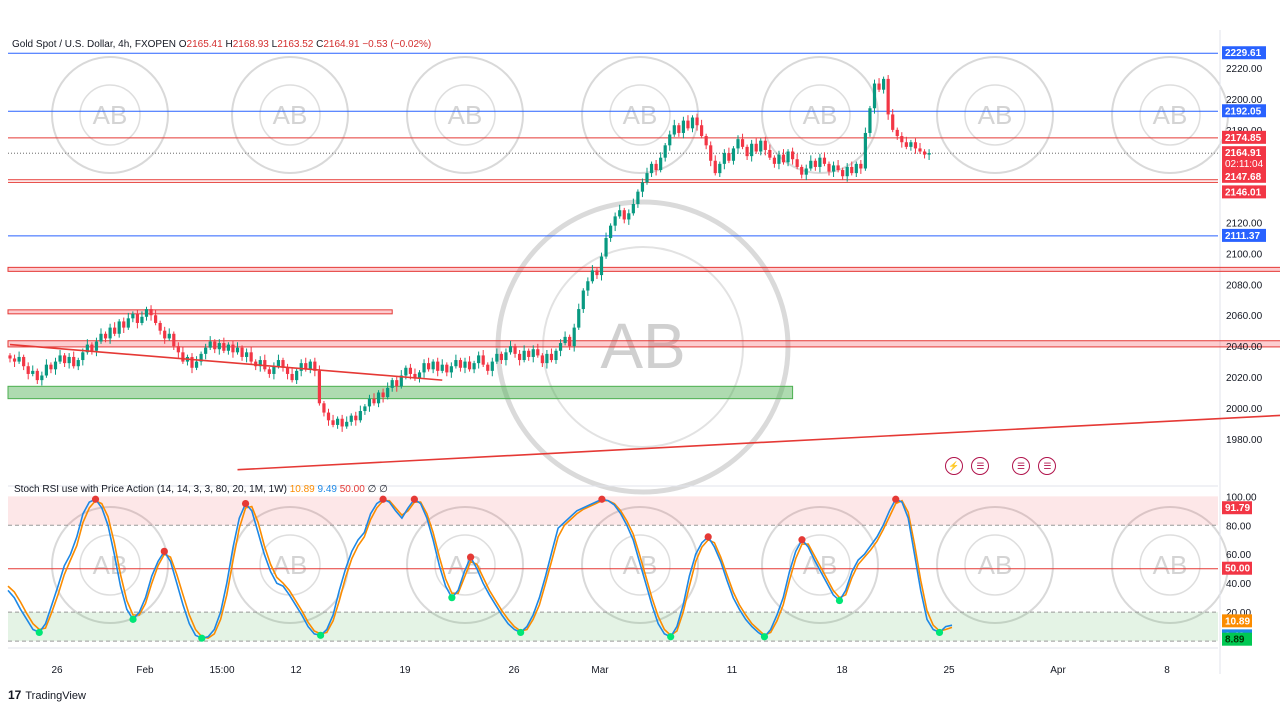  I want to click on symbol-name: Gold Spot / U.S. Dollar, 4h, FXOPEN, so click(94, 44).